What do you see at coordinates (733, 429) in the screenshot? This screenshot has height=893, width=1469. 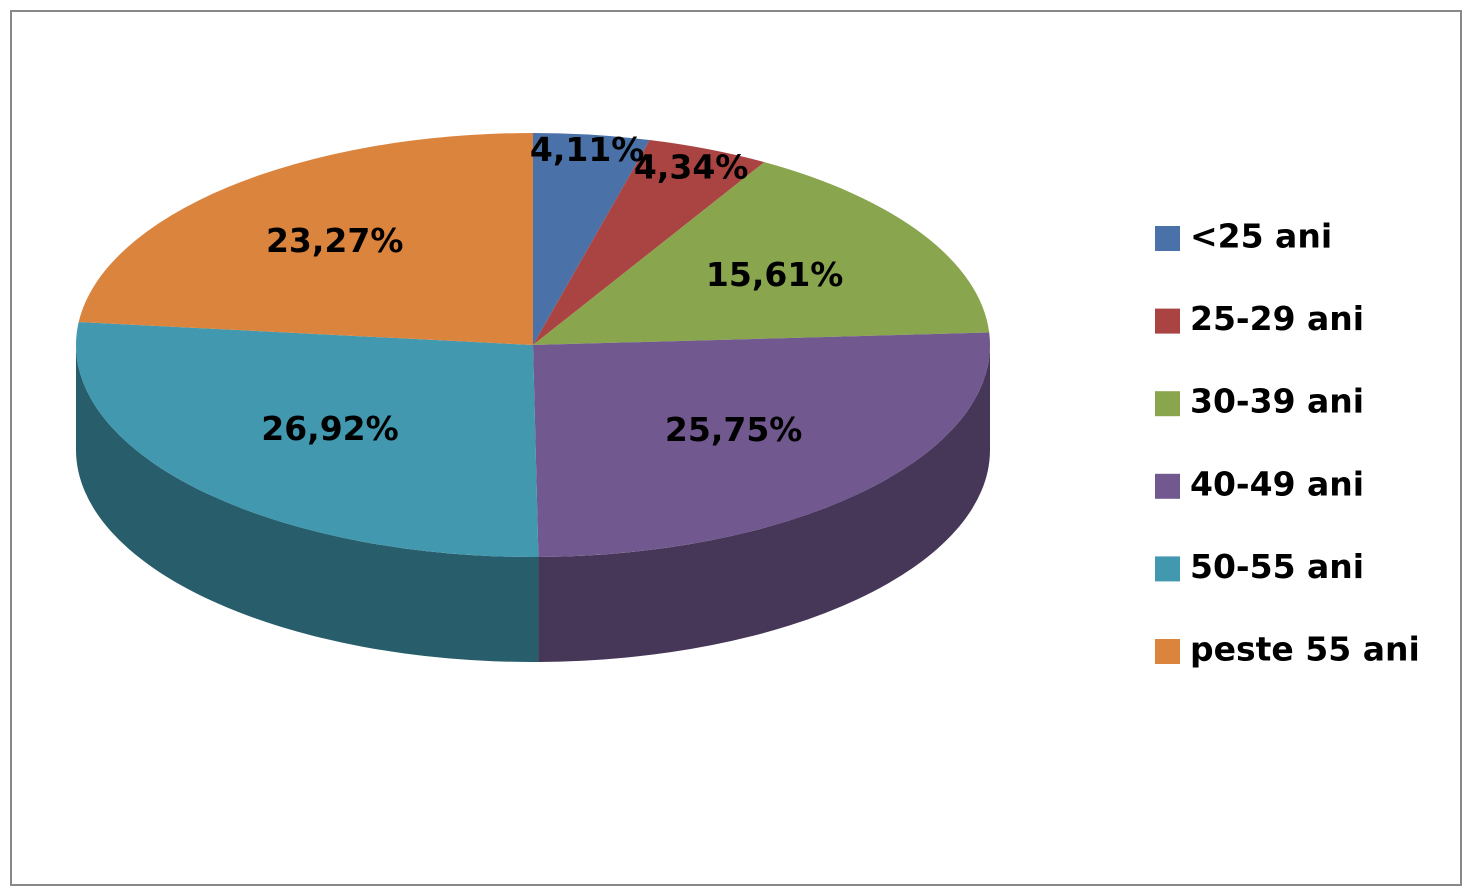 I see `data-label: 25,75%` at bounding box center [733, 429].